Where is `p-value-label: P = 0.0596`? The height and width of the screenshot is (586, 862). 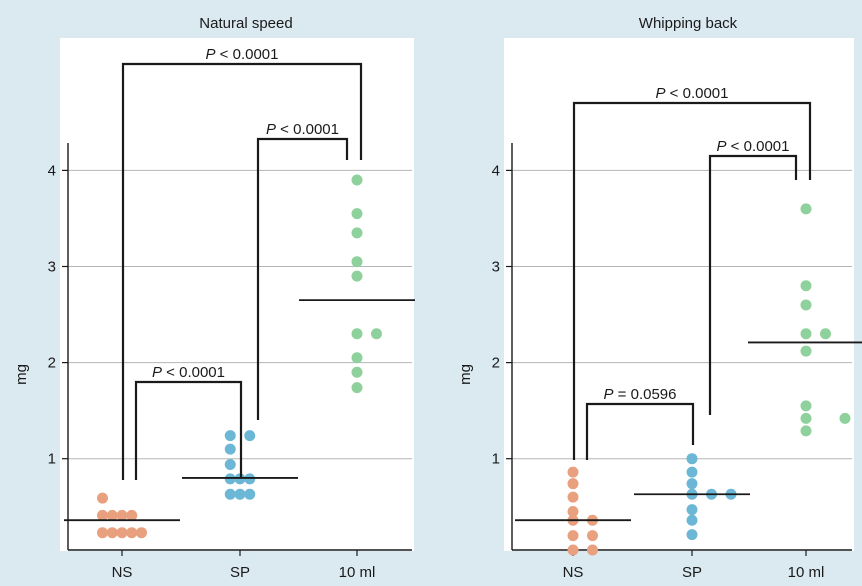
p-value-label: P = 0.0596 is located at coordinates (640, 394).